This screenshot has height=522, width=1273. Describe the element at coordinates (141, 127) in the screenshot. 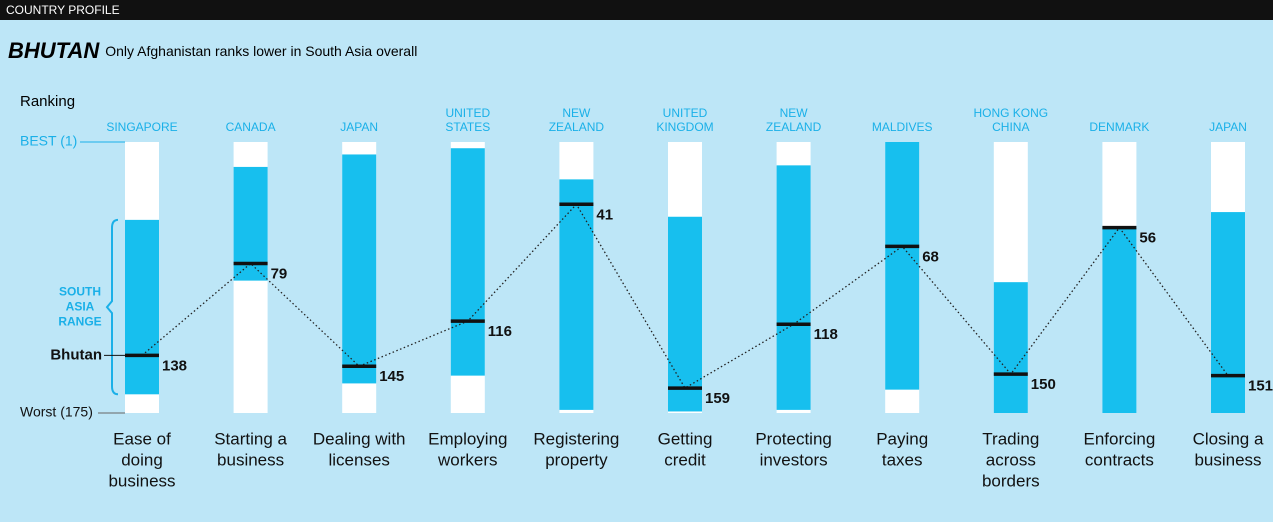

I see `best-country: SINGAPORE` at that location.